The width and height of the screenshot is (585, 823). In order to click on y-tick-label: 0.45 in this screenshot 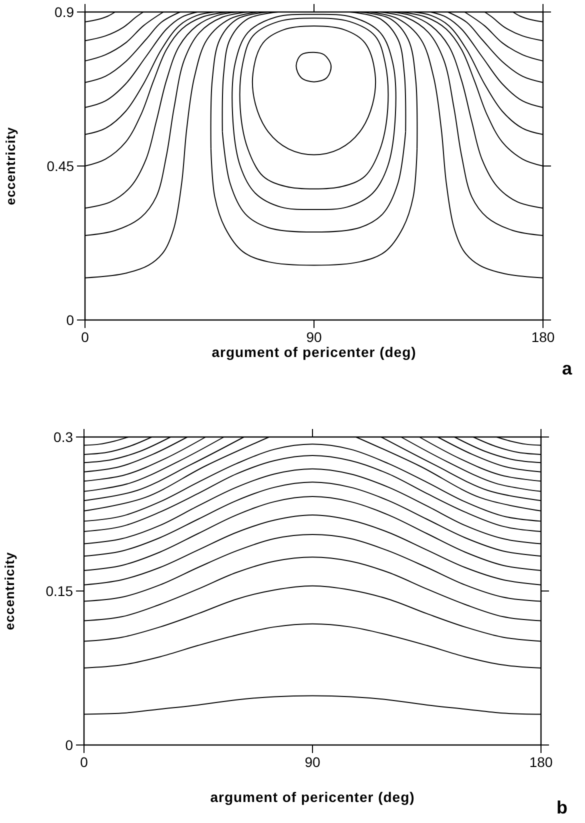, I will do `click(60, 166)`.